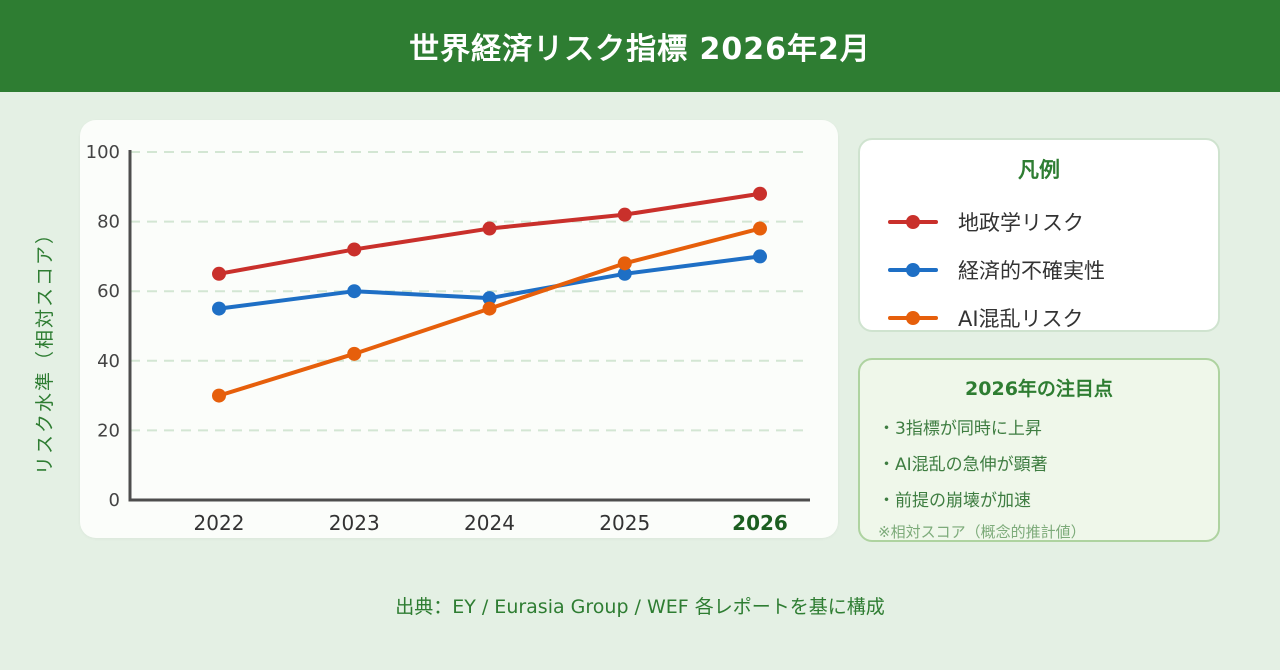 This screenshot has width=1280, height=670. I want to click on notes-bullet: ・前提の崩壊が加速, so click(954, 501).